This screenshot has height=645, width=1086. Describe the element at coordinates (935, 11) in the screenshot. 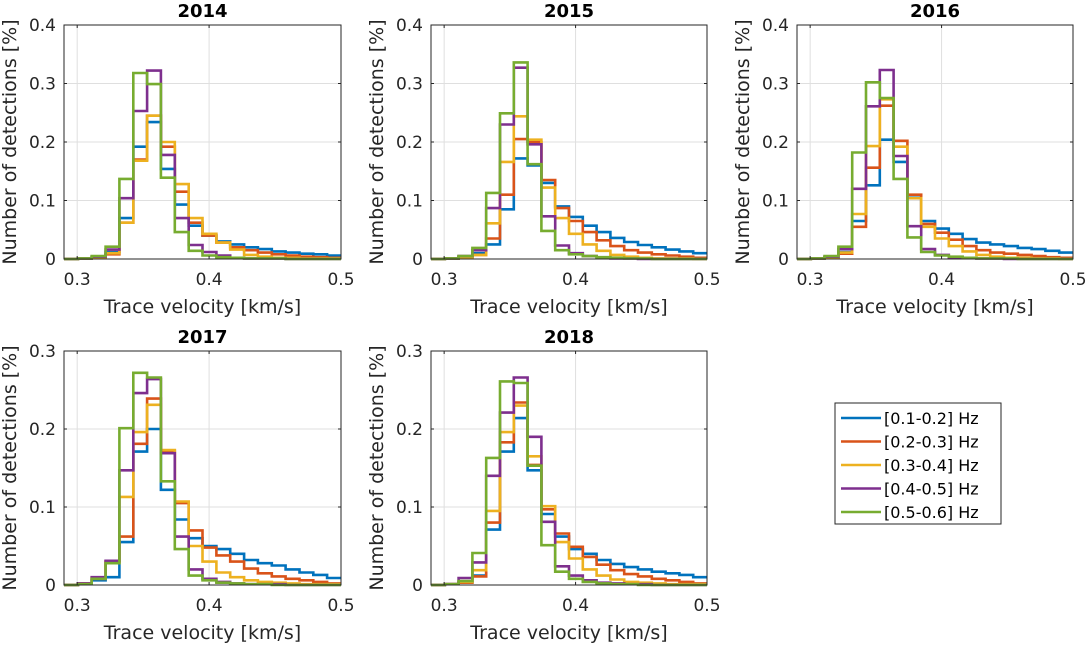

I see `panel-title: 2016` at that location.